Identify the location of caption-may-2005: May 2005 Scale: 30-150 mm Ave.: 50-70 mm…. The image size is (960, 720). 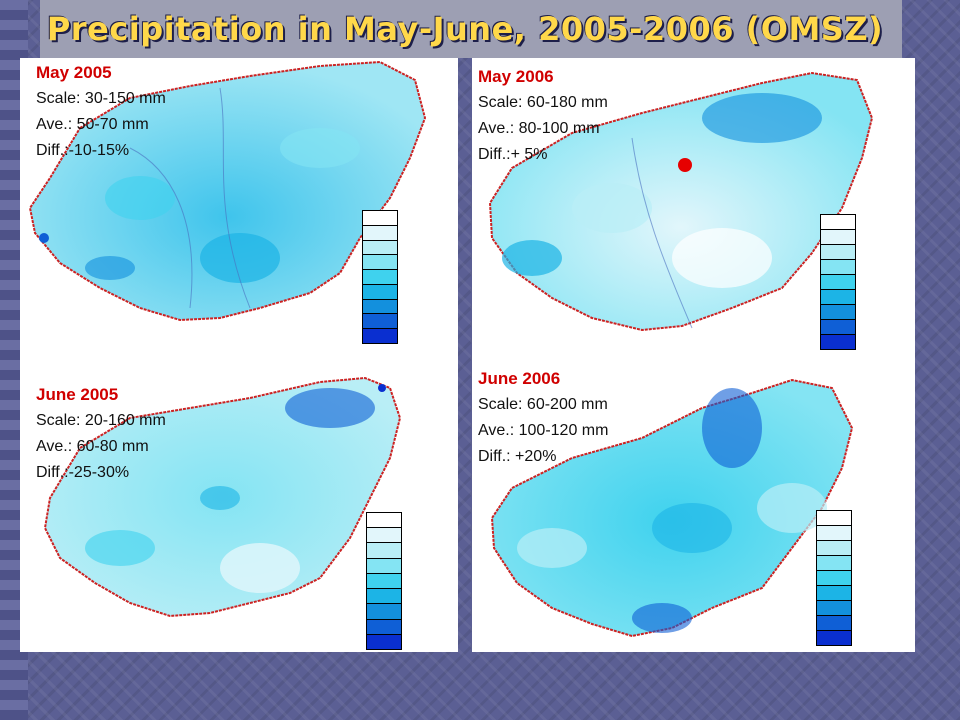
(101, 112).